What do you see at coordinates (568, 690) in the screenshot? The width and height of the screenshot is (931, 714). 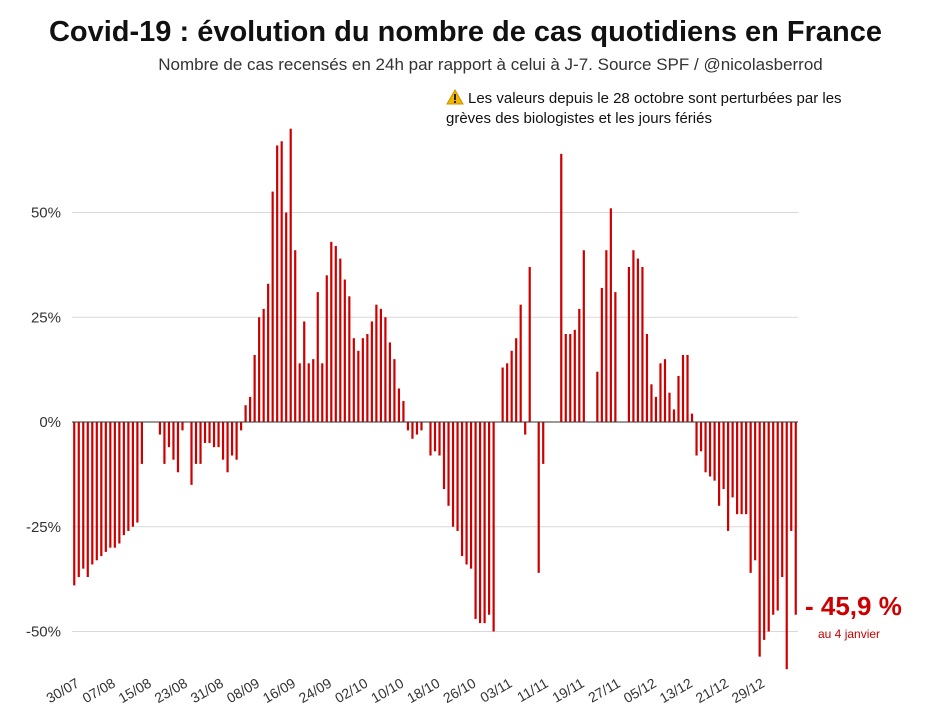 I see `x-tick-label: 19/11` at bounding box center [568, 690].